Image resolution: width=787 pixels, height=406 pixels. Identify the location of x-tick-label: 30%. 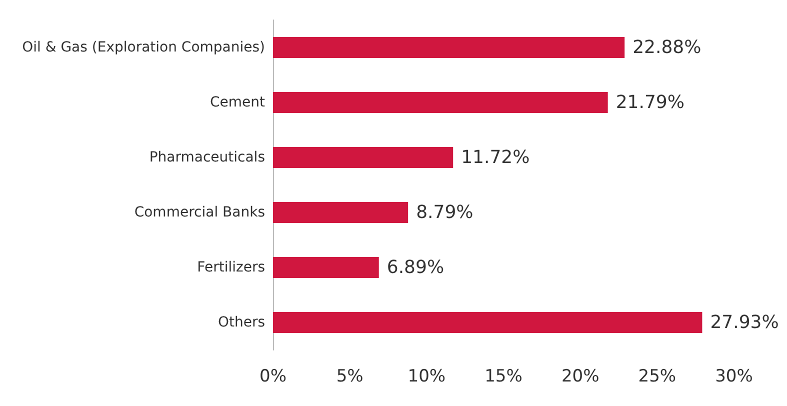
(734, 376).